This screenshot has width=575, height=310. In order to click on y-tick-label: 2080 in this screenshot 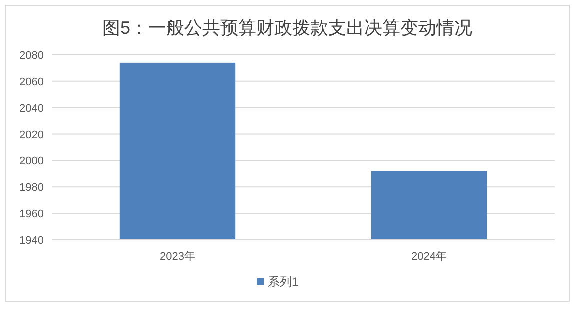, I will do `click(32, 56)`.